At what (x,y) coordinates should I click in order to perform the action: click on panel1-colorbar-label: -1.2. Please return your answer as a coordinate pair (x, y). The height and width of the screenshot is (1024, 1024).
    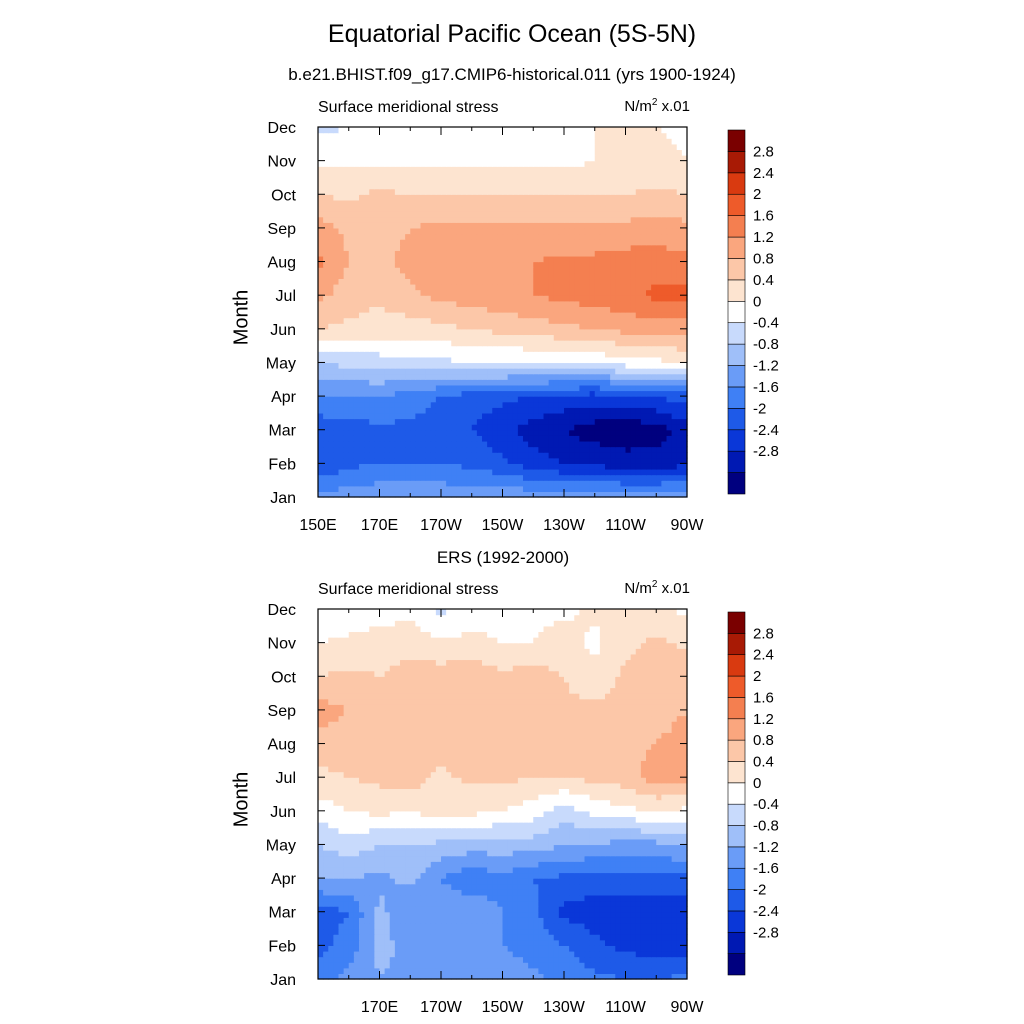
    Looking at the image, I should click on (766, 366).